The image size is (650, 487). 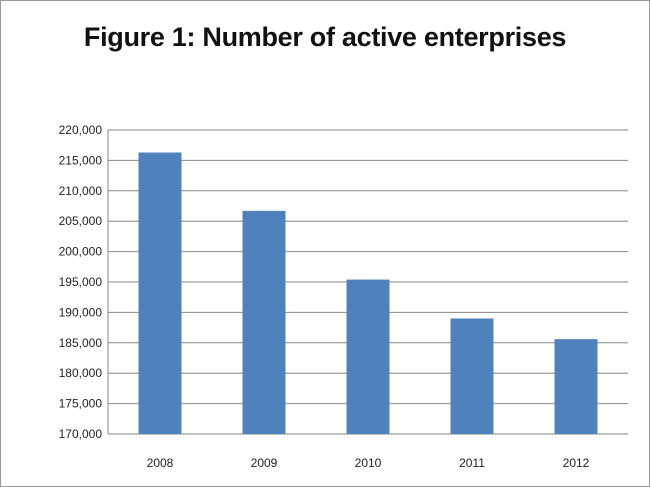 I want to click on x-tick-label: 2010, so click(x=368, y=463).